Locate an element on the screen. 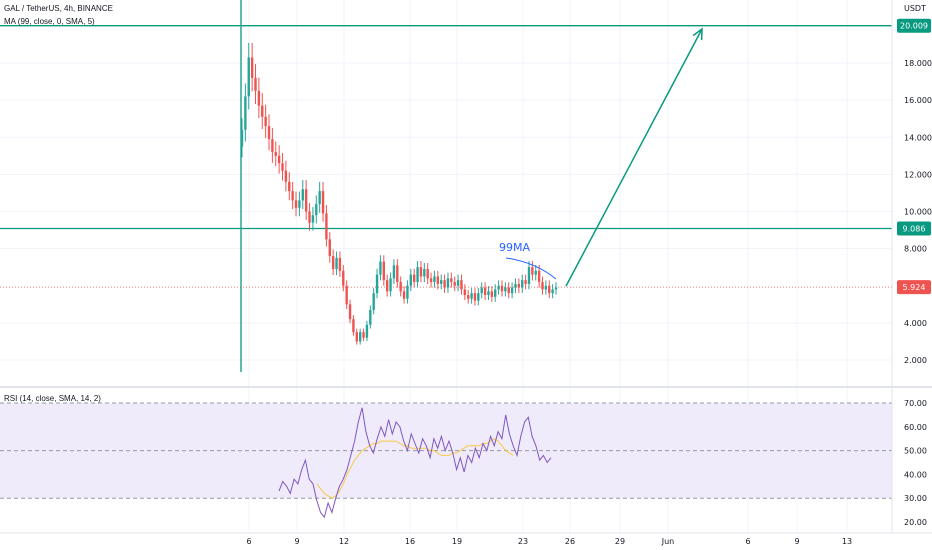  arrow-head is located at coordinates (697, 34).